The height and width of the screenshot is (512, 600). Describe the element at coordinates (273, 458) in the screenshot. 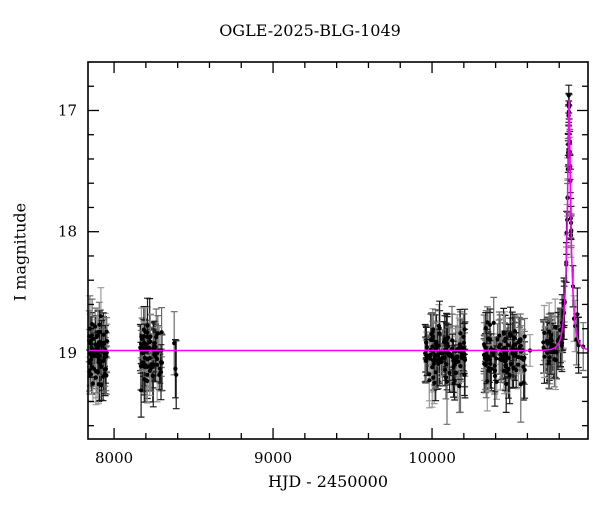

I see `x-tick-label: 9000` at that location.